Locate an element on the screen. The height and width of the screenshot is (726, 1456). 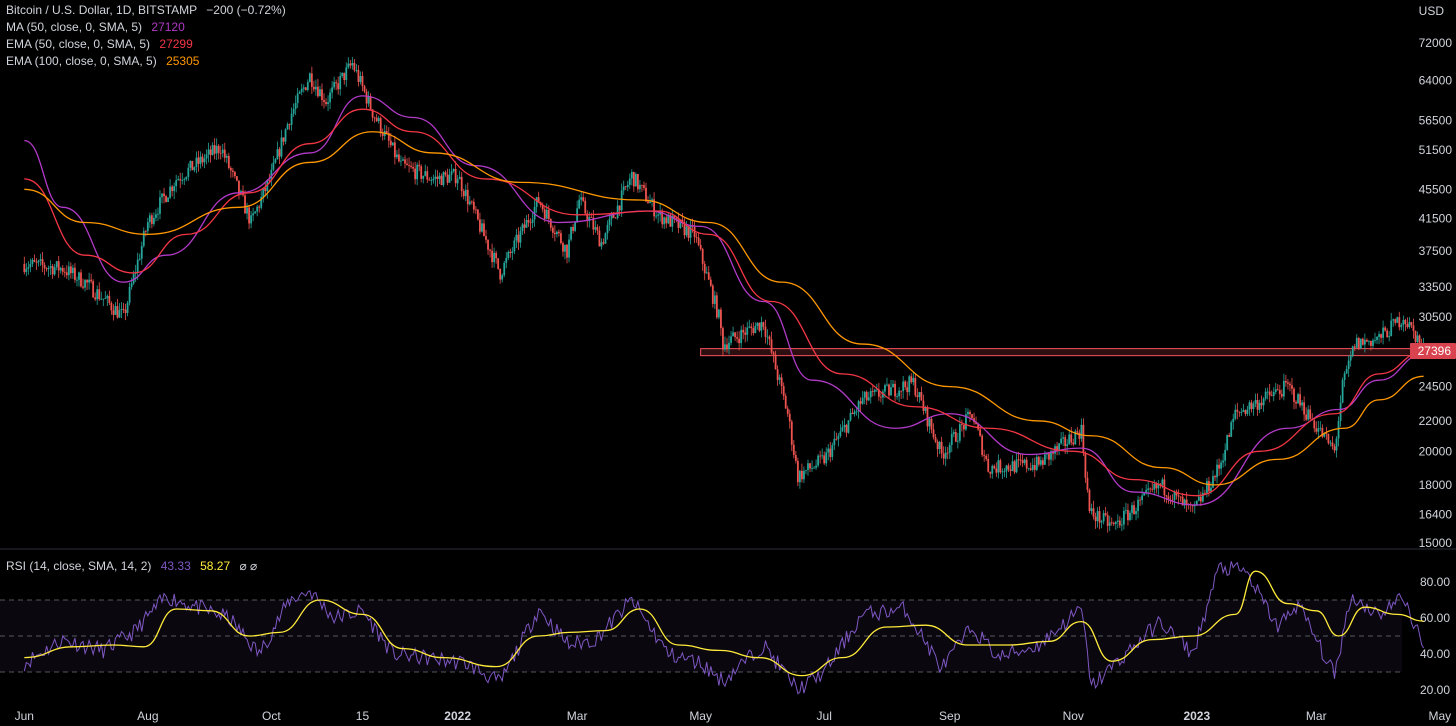
time-axis-tick: 15 is located at coordinates (363, 716).